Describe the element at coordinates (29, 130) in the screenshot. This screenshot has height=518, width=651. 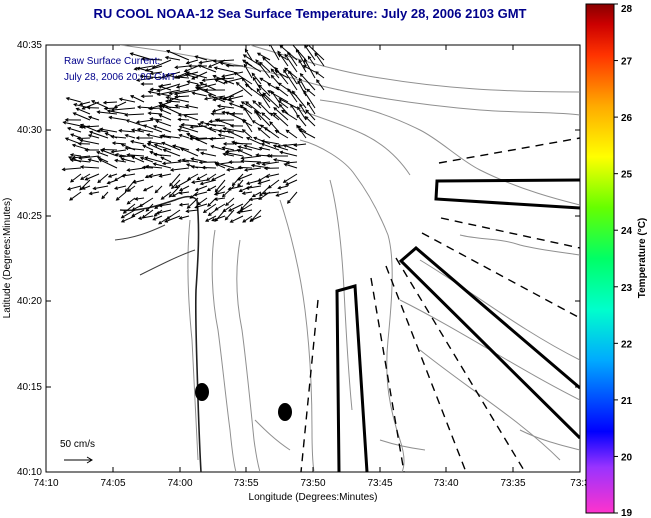
I see `y-tick-label: 40:30` at that location.